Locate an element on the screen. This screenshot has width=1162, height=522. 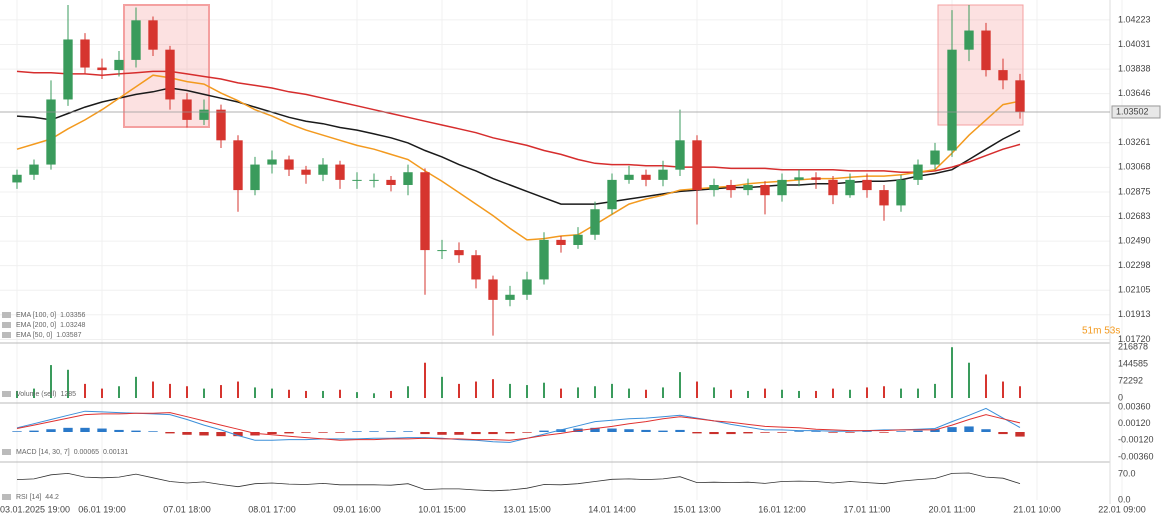
legend-text: Volume (sell) is located at coordinates (36, 394).